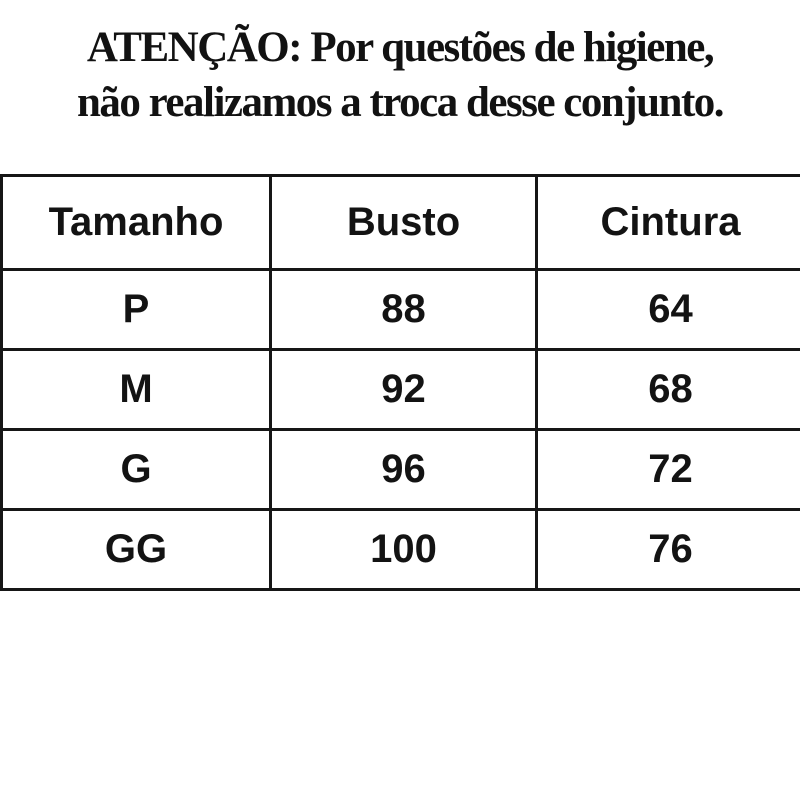 Image resolution: width=800 pixels, height=800 pixels. Describe the element at coordinates (400, 102) in the screenshot. I see `hygiene-notice-line-2: não realizamos a troca desse conjunto.` at that location.